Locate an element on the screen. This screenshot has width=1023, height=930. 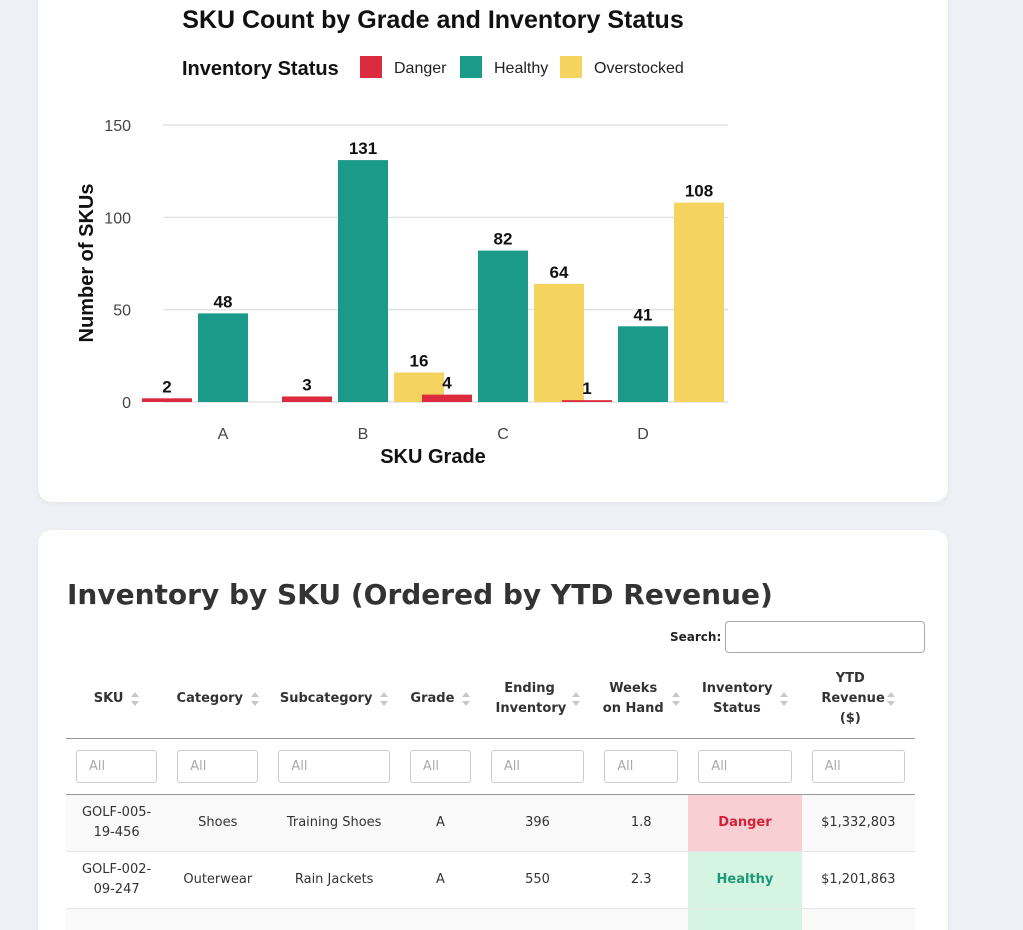
column-header-label: Grade is located at coordinates (432, 698).